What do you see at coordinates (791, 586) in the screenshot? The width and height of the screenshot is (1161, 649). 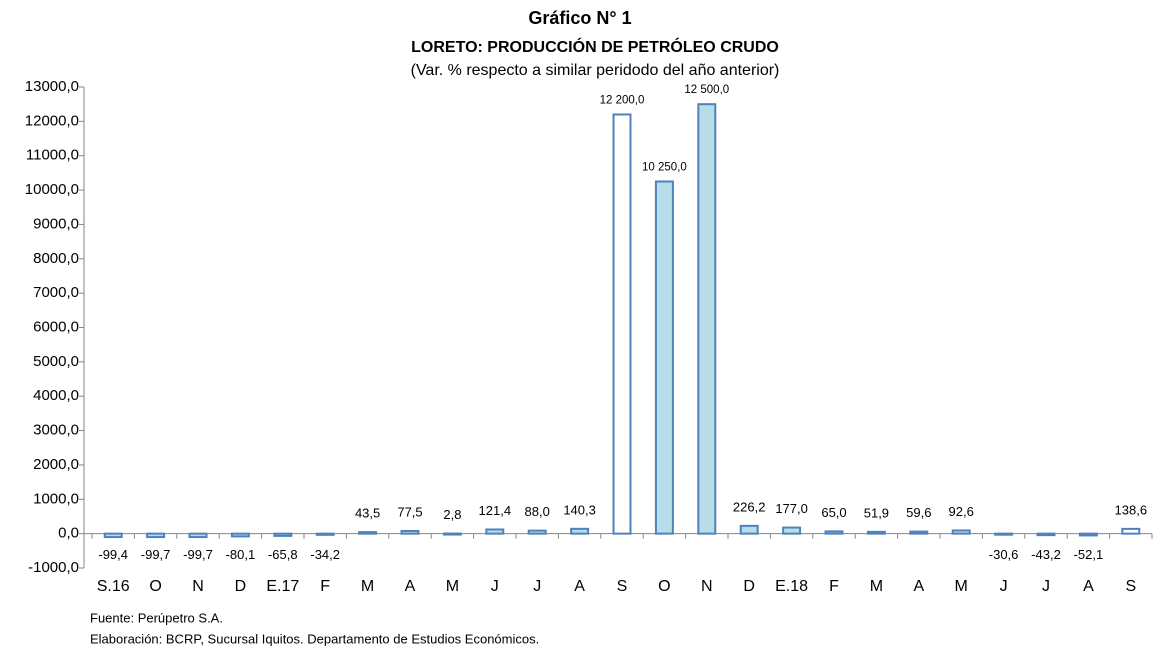 I see `x-tick-label: E.18` at bounding box center [791, 586].